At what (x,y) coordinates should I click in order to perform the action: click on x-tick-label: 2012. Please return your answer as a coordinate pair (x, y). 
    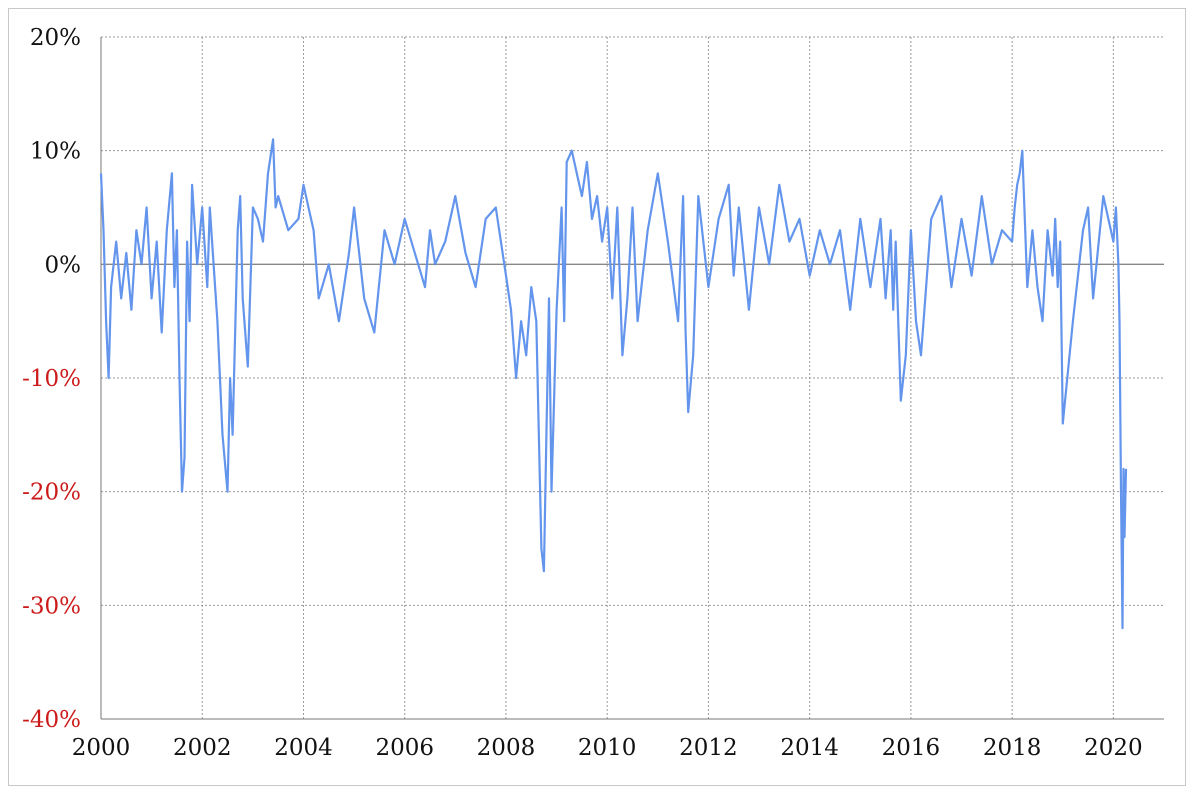
    Looking at the image, I should click on (708, 748).